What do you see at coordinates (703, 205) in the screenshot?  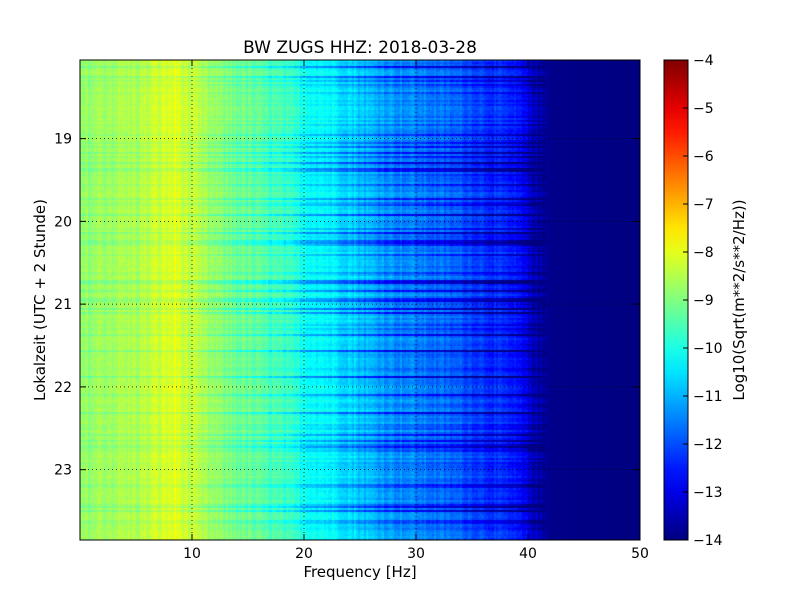 I see `colorbar-tick-label: −7` at bounding box center [703, 205].